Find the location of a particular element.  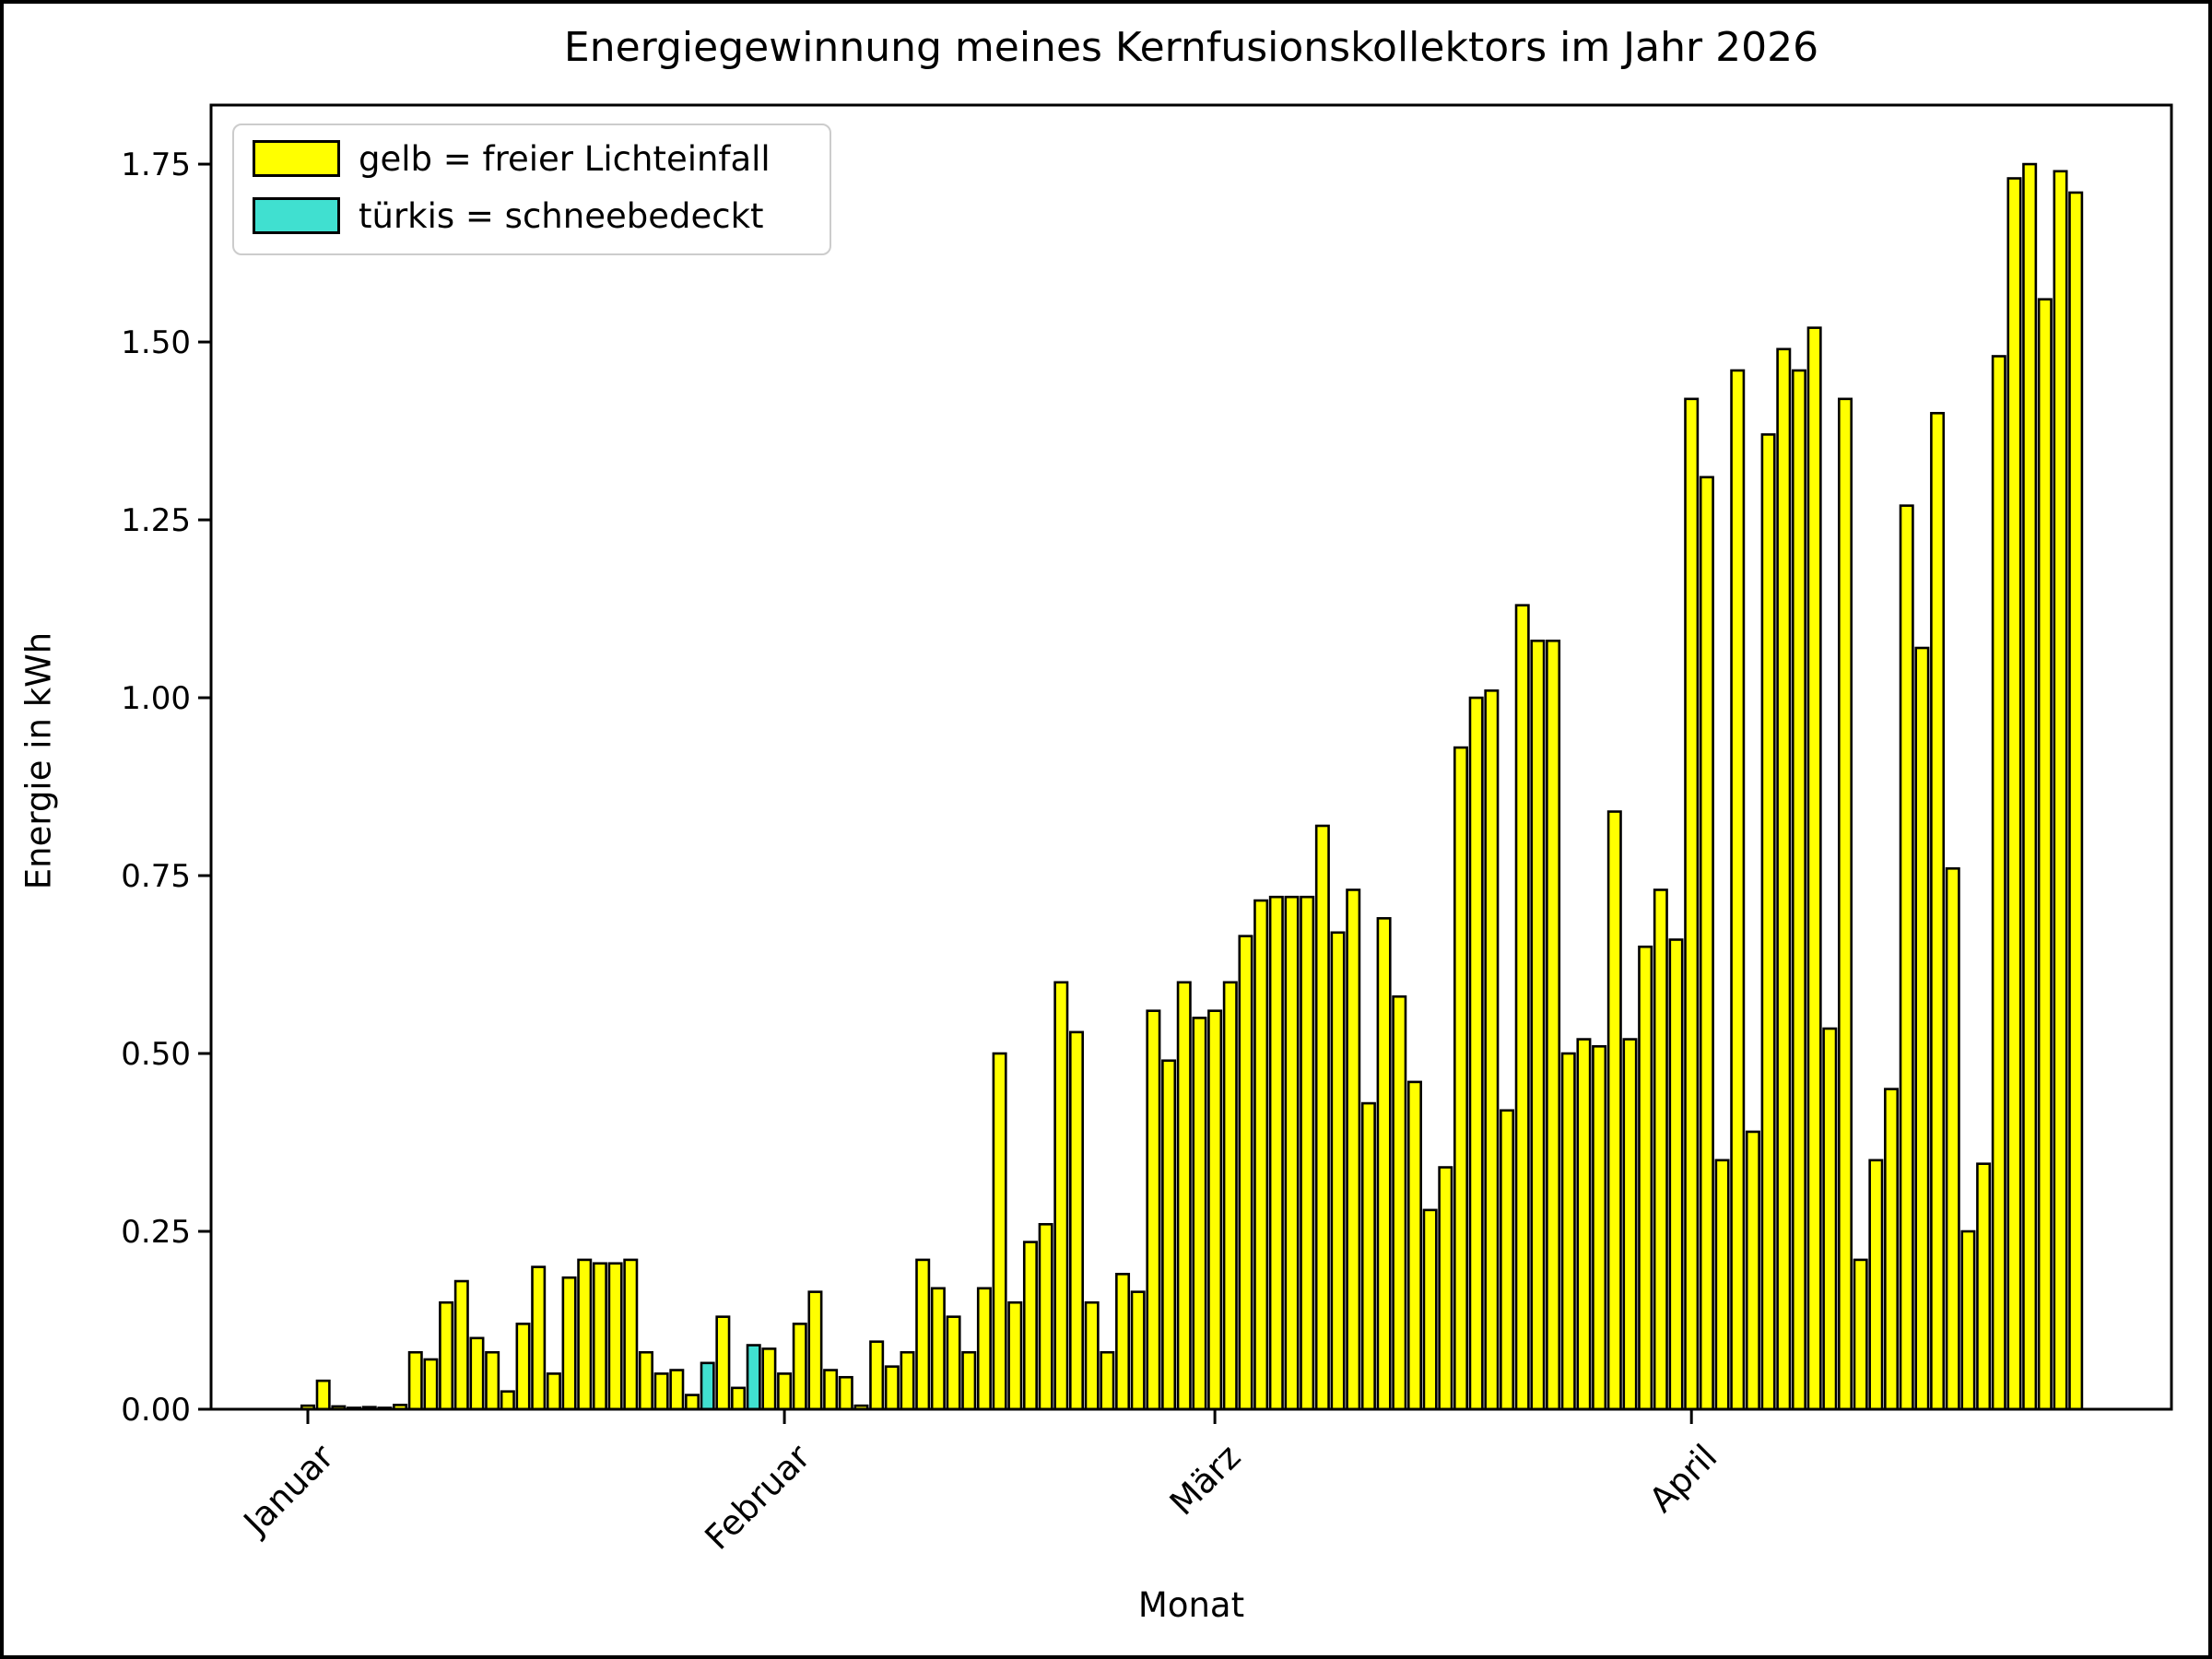

y-tick-label: 1.00 is located at coordinates (156, 698).